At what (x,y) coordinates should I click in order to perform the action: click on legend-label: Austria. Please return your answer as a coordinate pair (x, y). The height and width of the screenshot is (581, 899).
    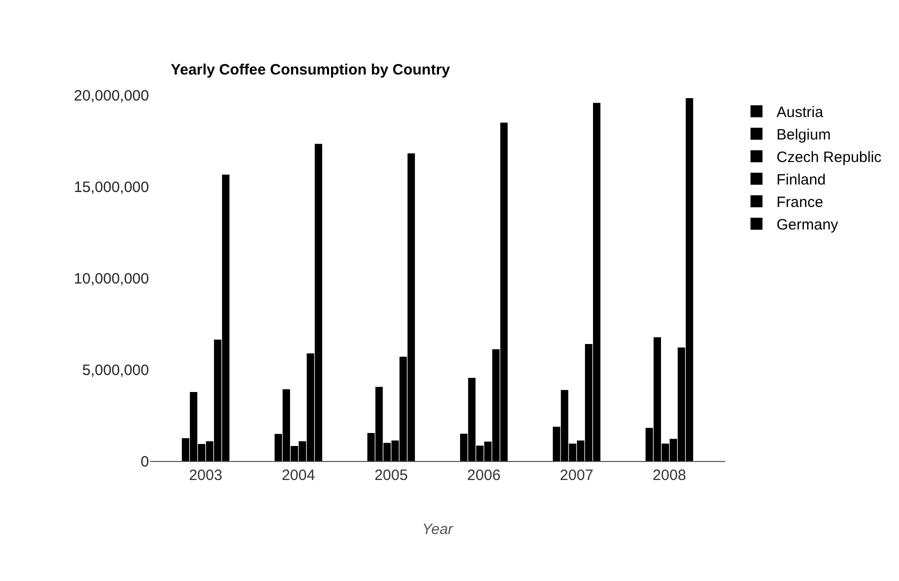
    Looking at the image, I should click on (800, 113).